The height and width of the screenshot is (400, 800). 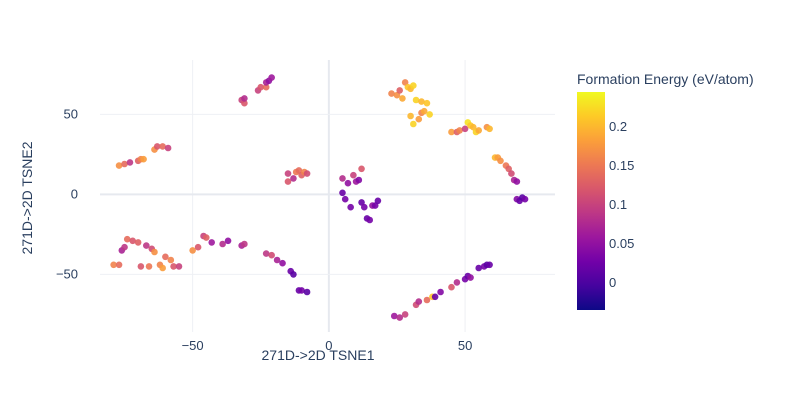 I want to click on colorbar-tick-label: 0.05, so click(x=621, y=243).